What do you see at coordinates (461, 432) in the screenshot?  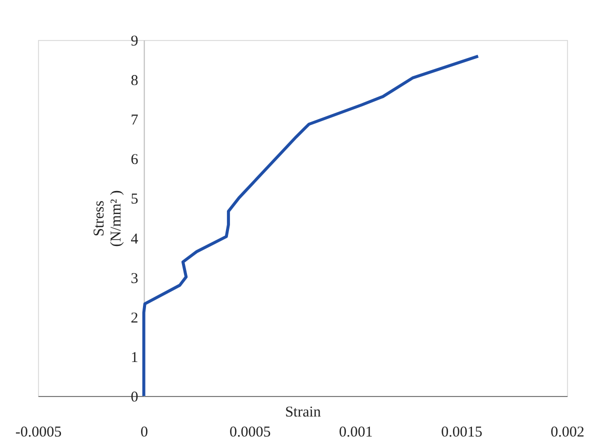 I see `x-tick-label: 0.0015` at bounding box center [461, 432].